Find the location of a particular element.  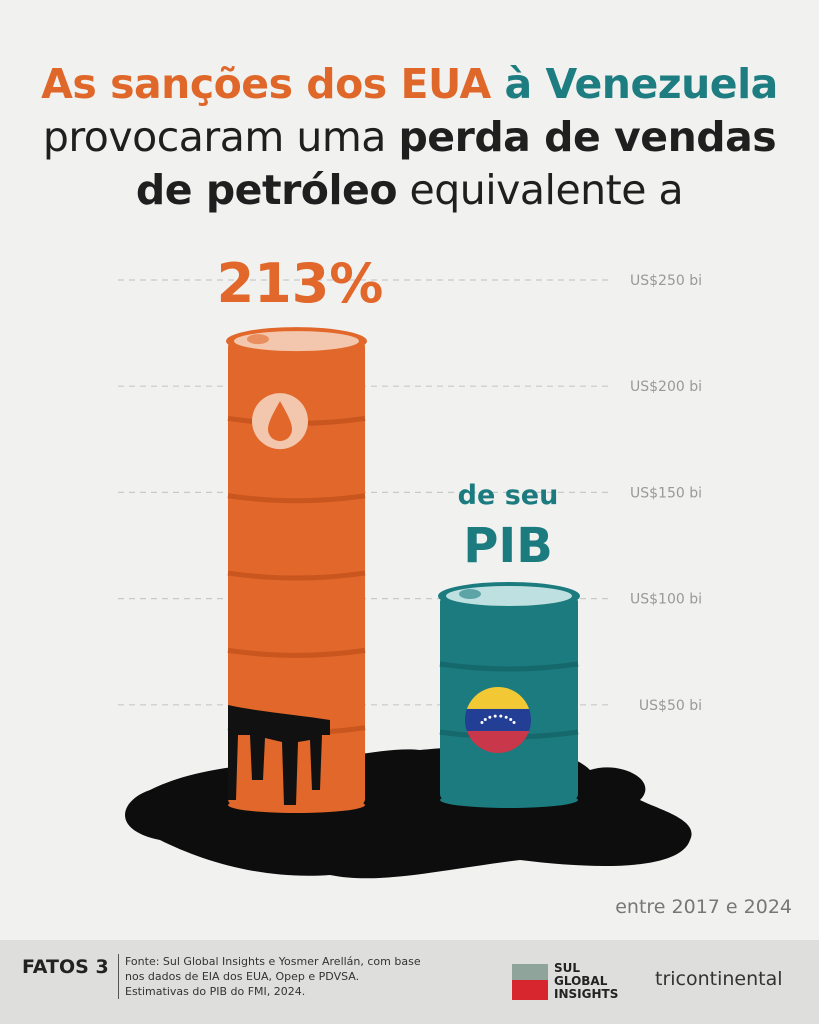

headline-part: perda de vendas is located at coordinates (587, 137).